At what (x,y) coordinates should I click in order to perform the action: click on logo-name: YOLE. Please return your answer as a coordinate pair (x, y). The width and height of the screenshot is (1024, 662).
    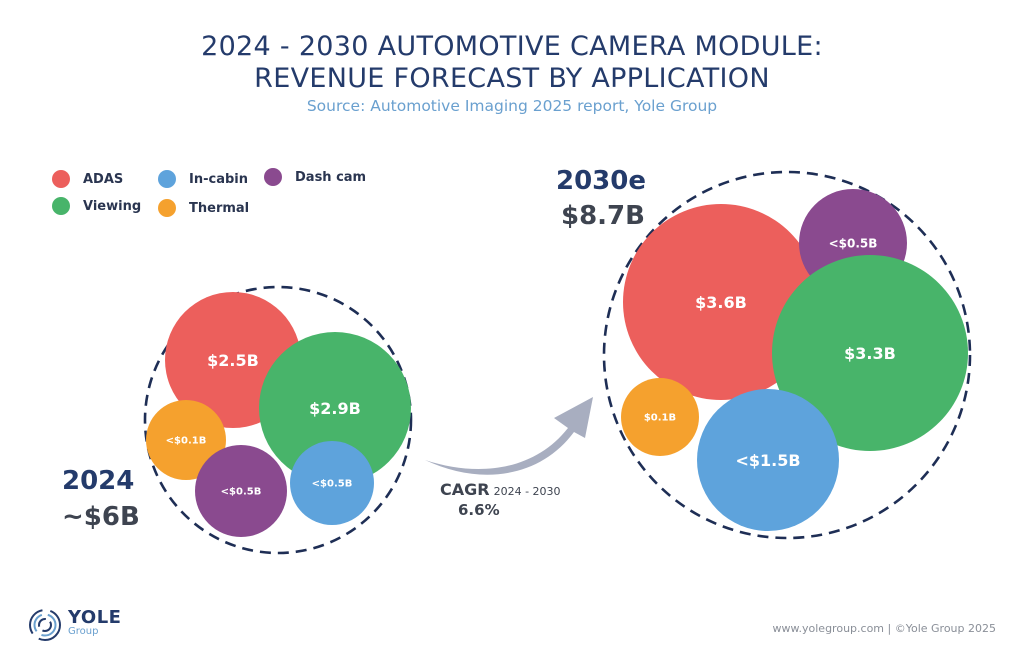
    Looking at the image, I should click on (95, 617).